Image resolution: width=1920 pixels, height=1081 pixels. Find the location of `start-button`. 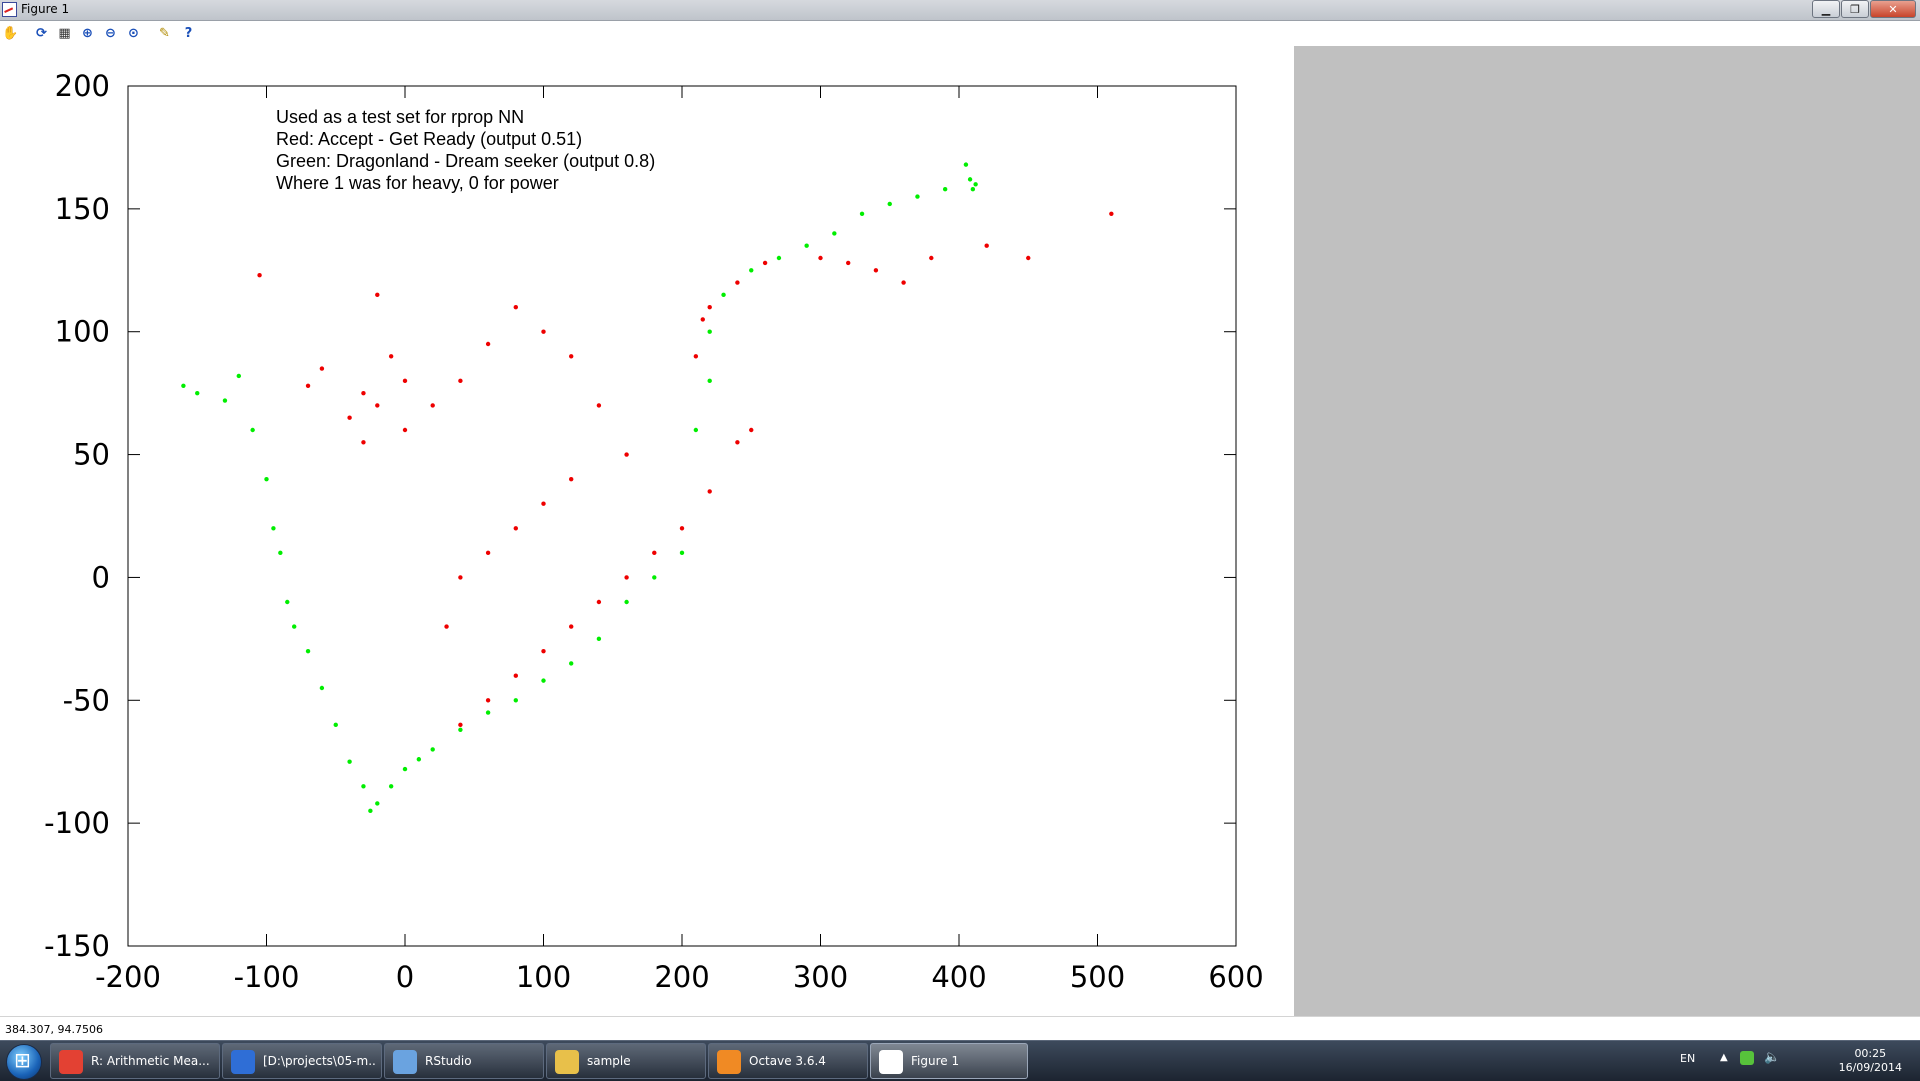

start-button is located at coordinates (24, 1062).